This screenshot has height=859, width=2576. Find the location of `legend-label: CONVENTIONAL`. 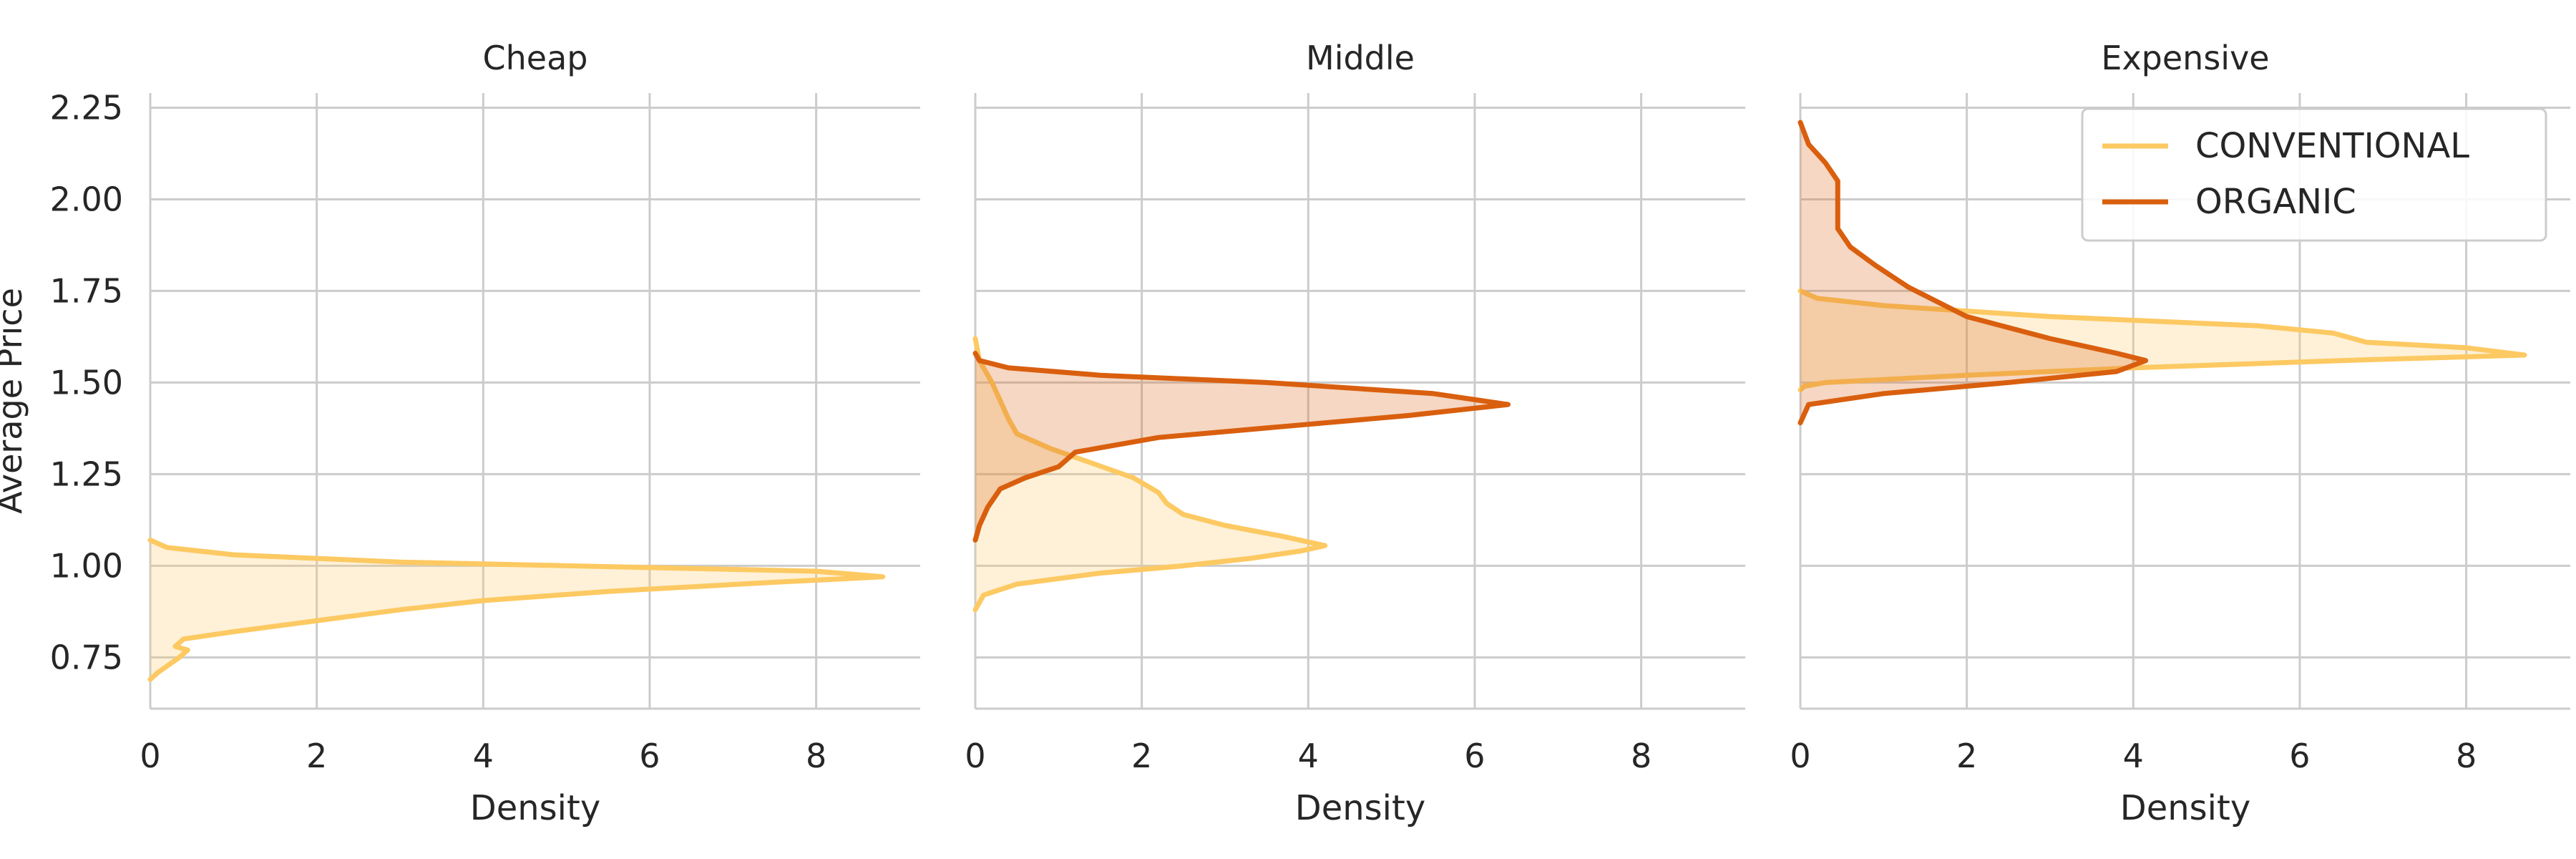

legend-label: CONVENTIONAL is located at coordinates (2332, 146).